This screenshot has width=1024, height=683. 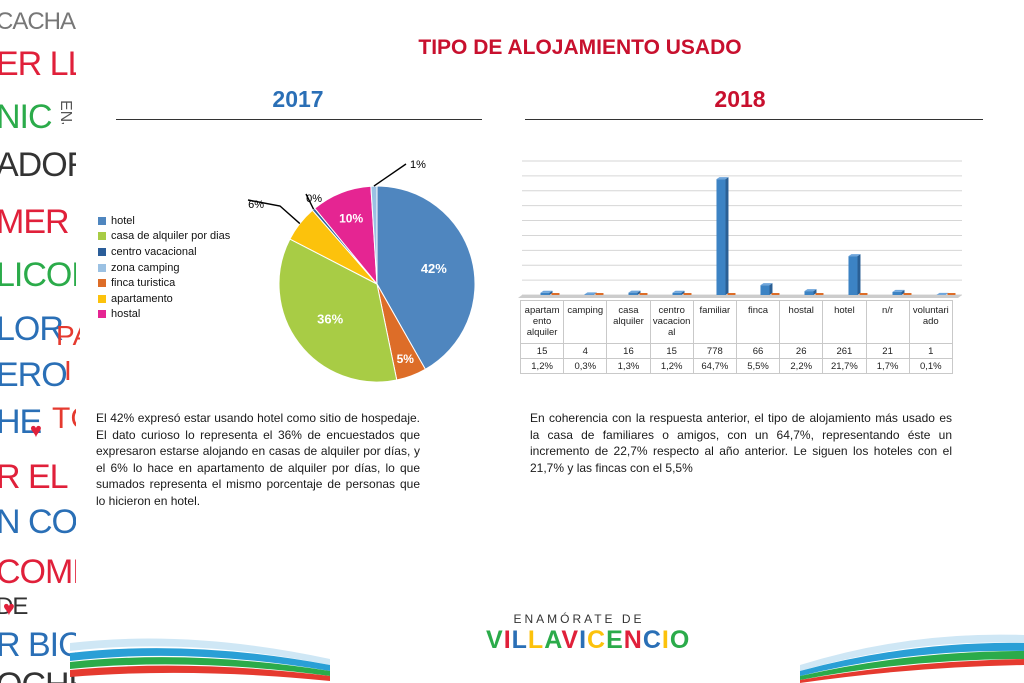 I want to click on table-percent-cell: 1,7%, so click(x=887, y=366).